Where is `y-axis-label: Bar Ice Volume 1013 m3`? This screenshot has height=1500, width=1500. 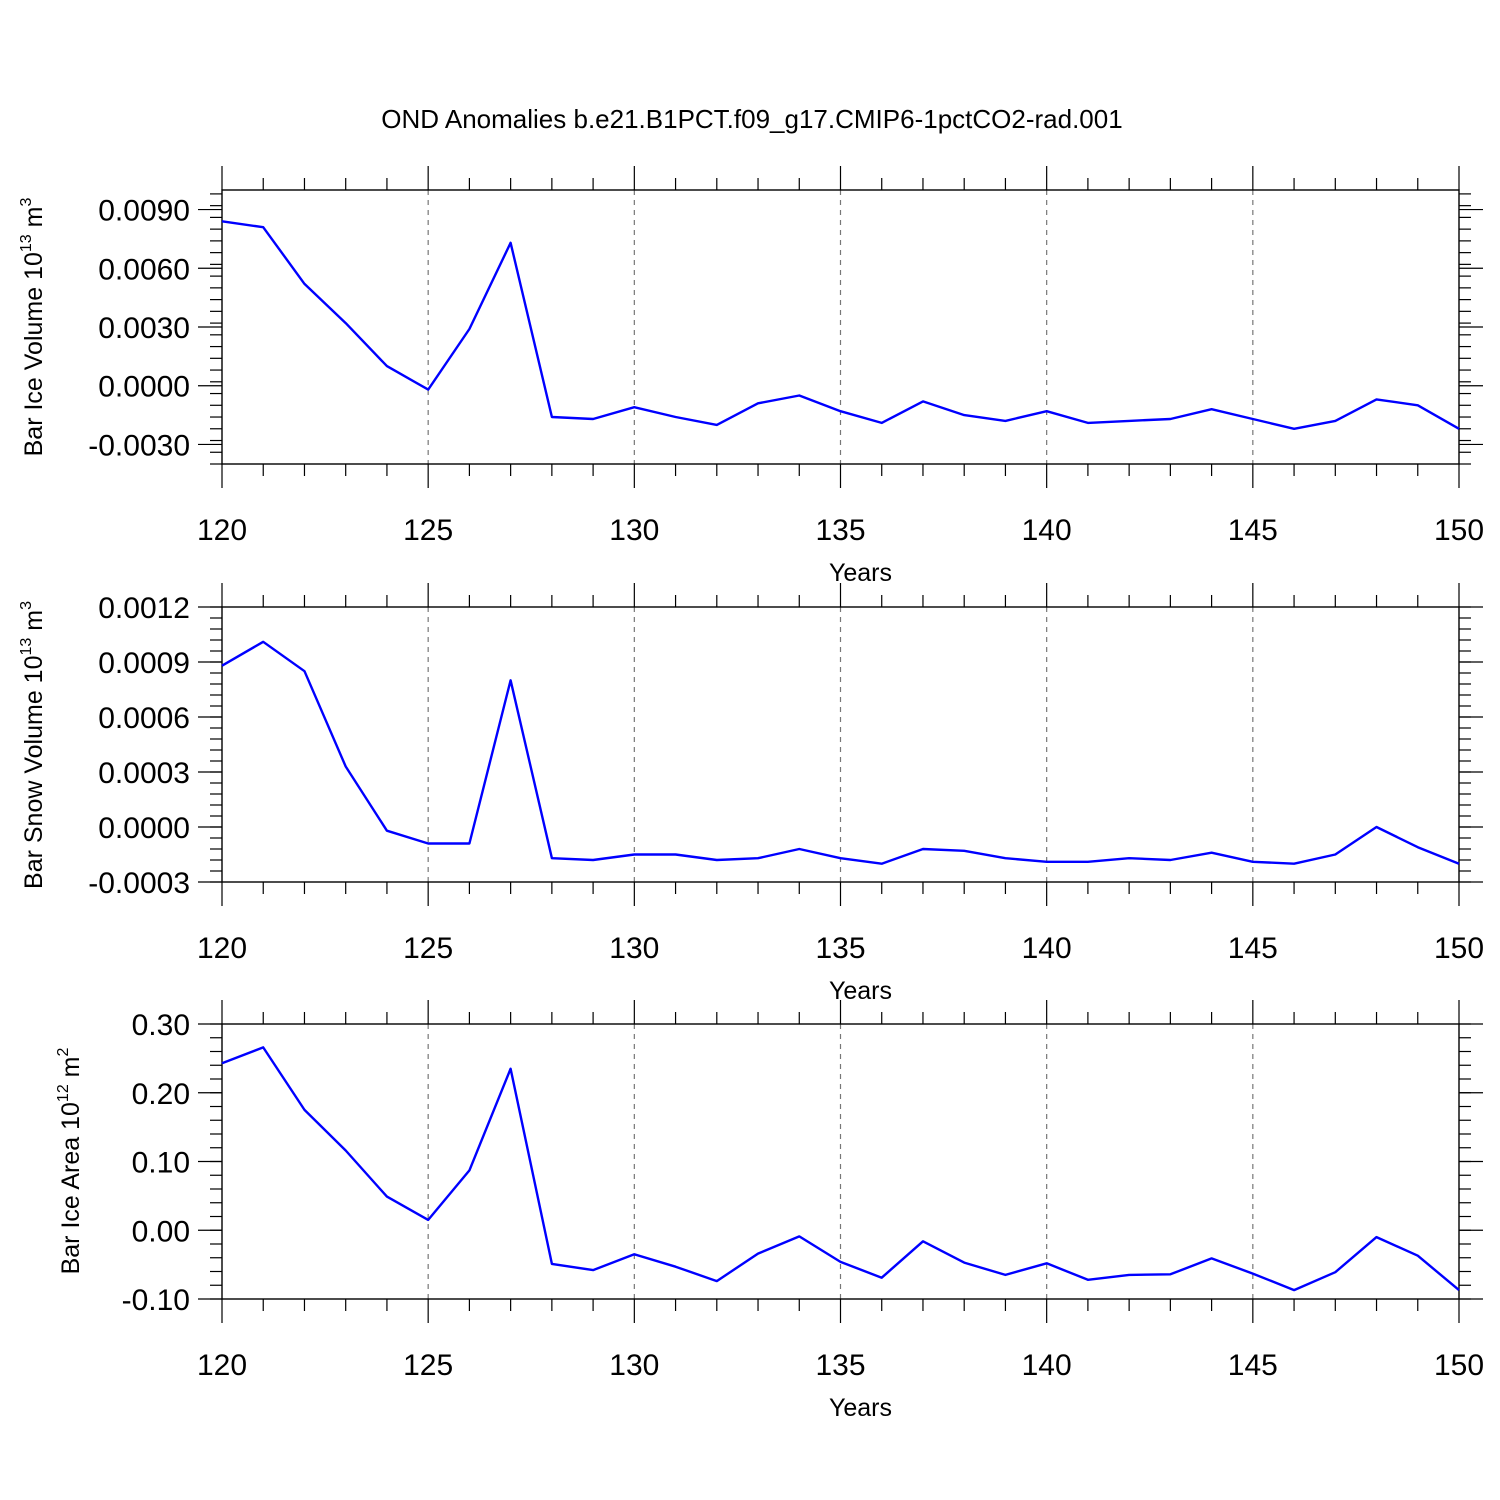
y-axis-label: Bar Ice Volume 1013 m3 is located at coordinates (33, 327).